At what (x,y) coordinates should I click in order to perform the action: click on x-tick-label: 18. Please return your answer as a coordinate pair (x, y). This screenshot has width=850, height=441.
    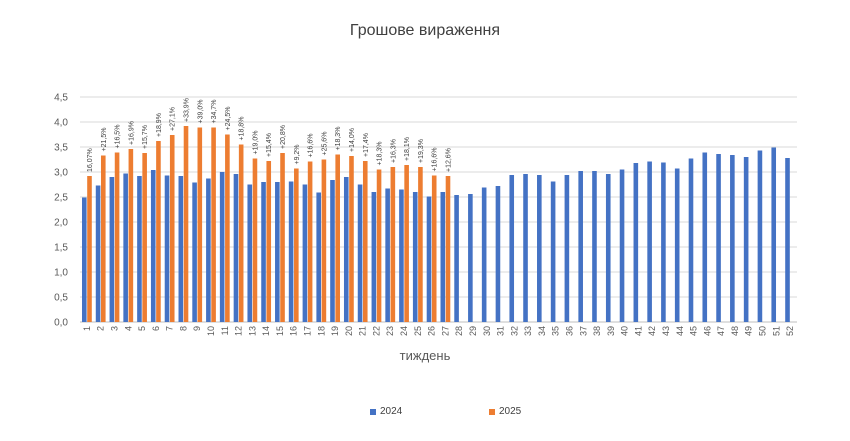
    Looking at the image, I should click on (321, 331).